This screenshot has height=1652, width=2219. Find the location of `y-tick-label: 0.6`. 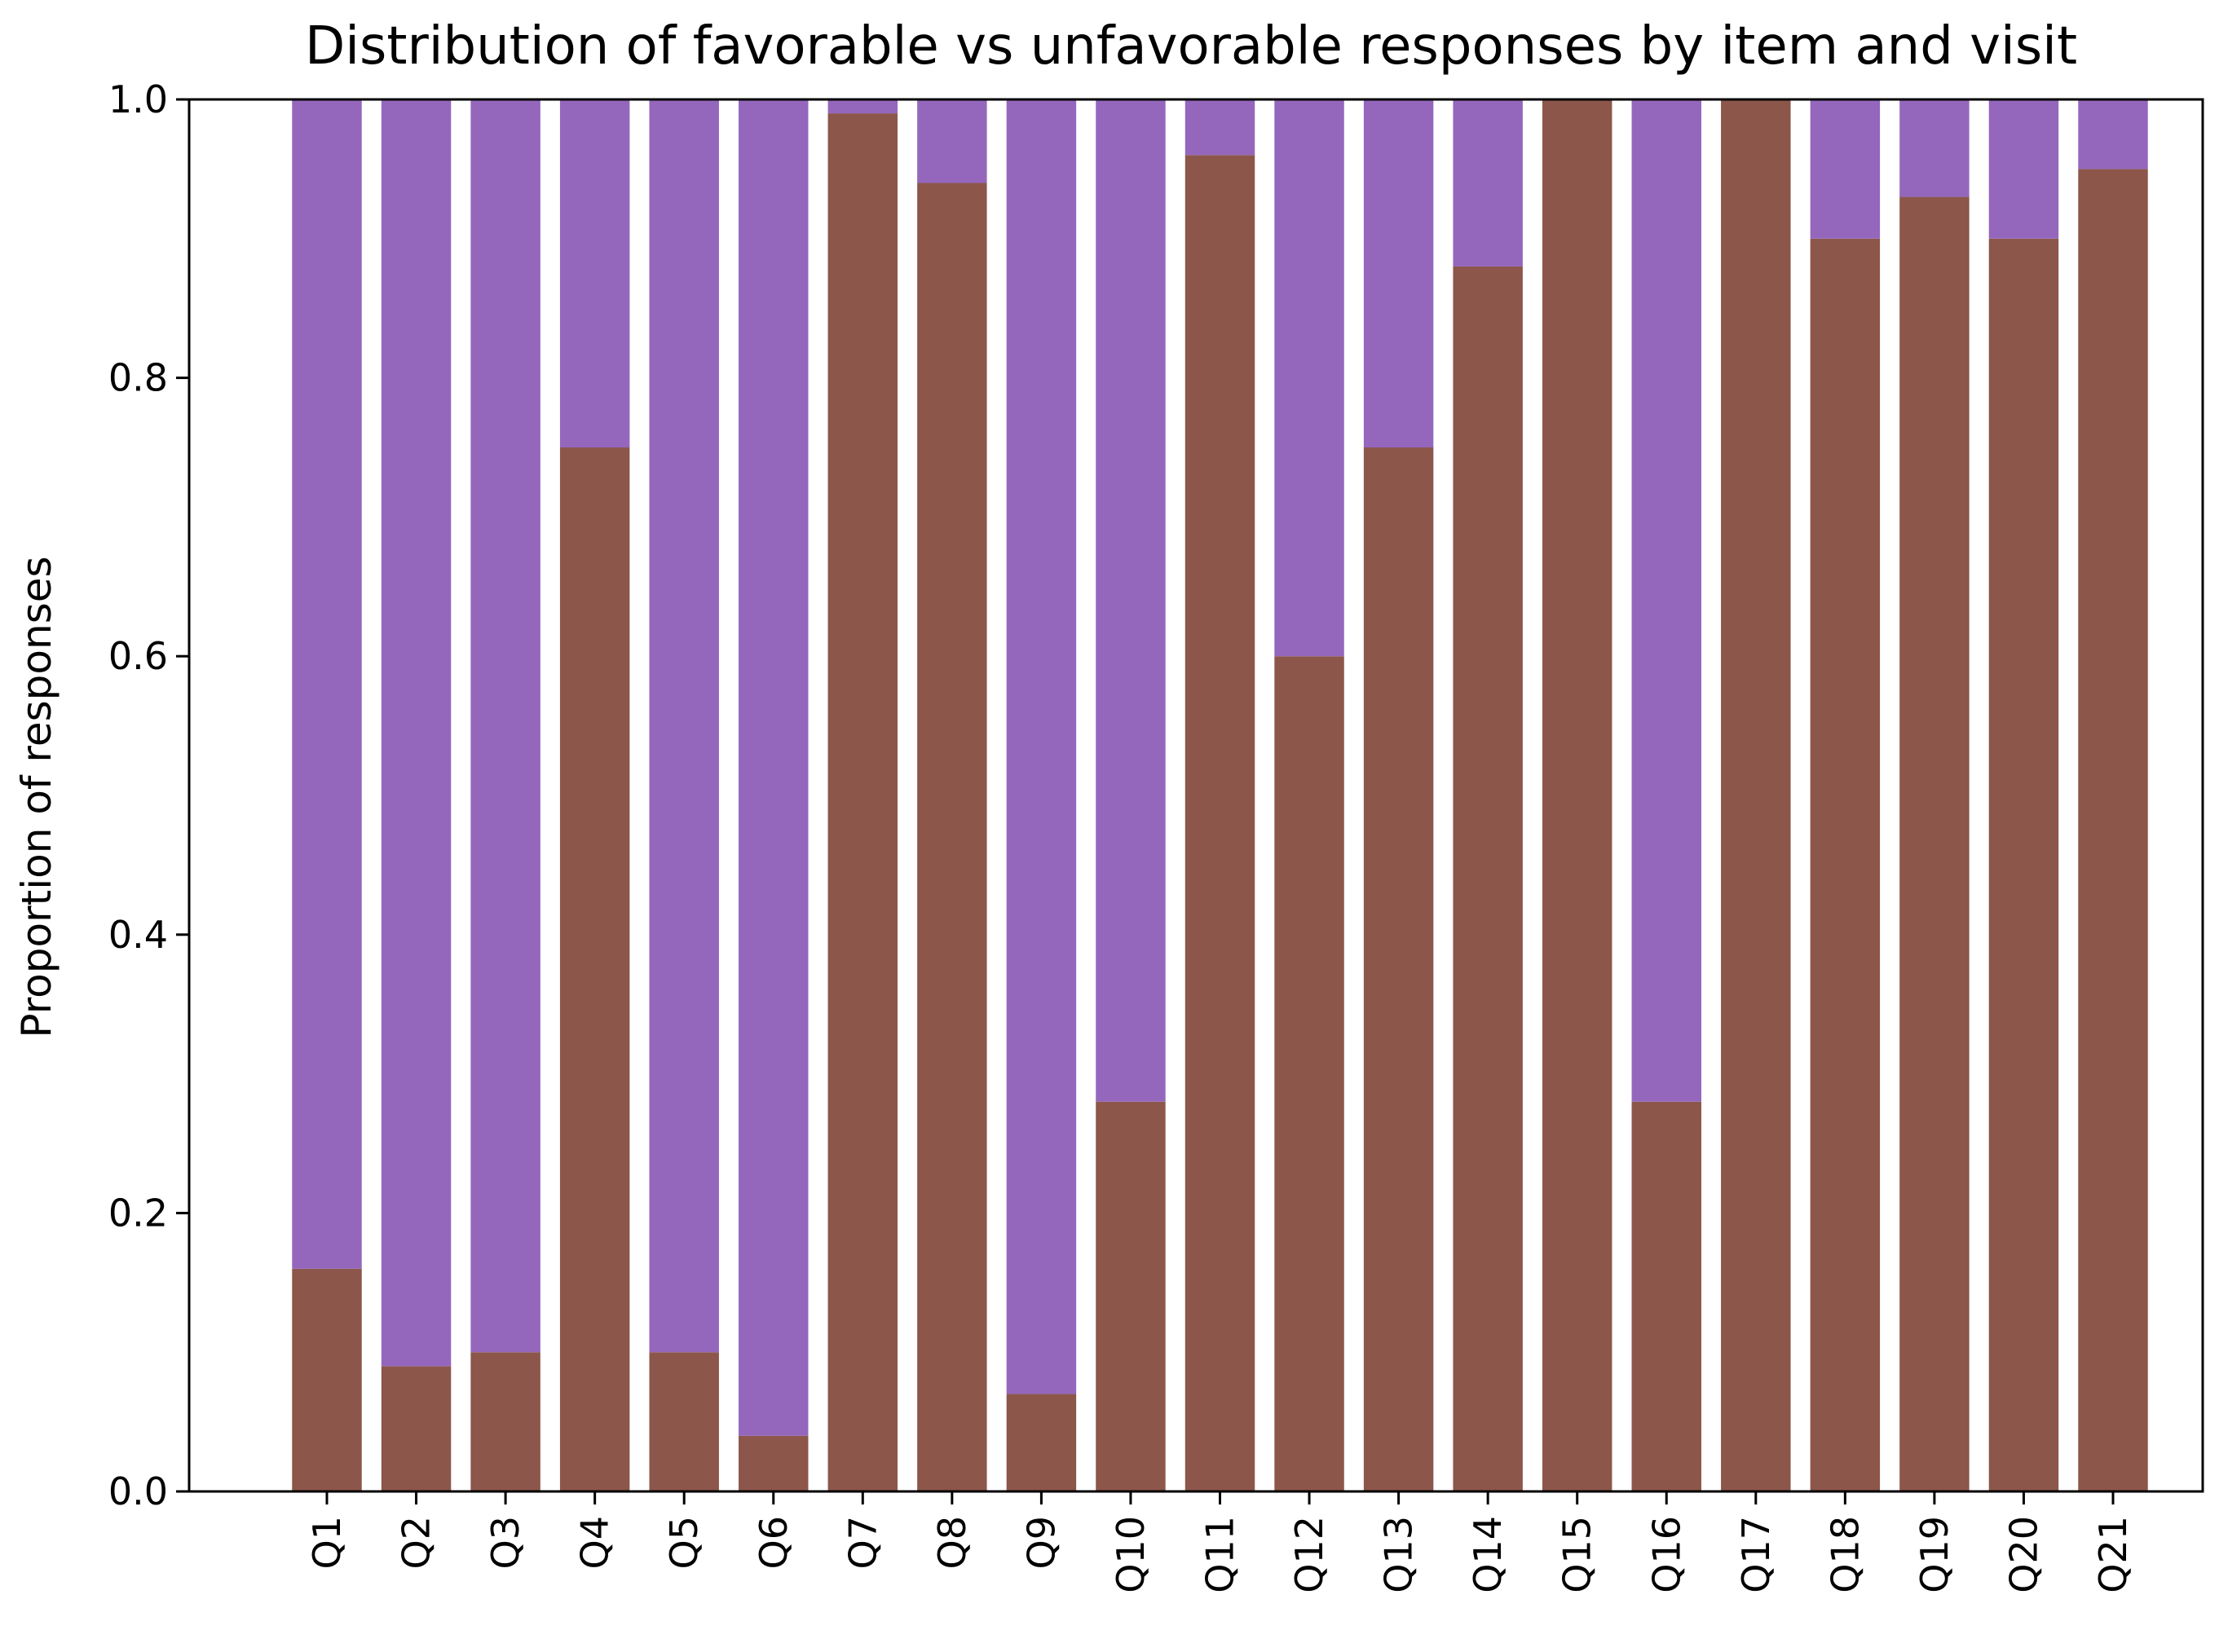

y-tick-label: 0.6 is located at coordinates (138, 656).